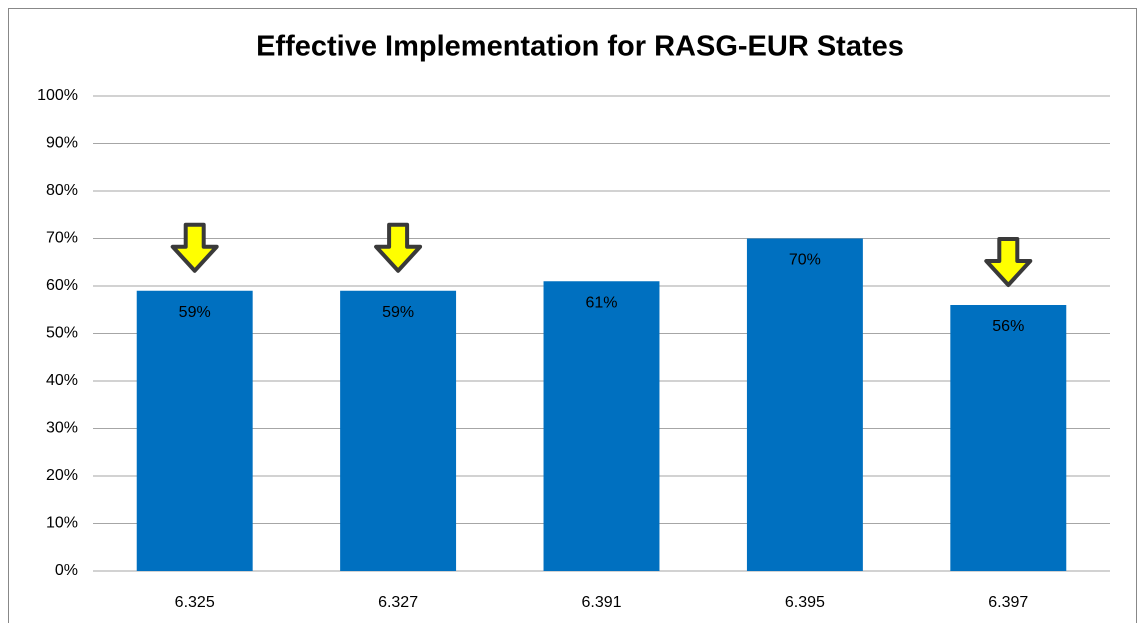 Image resolution: width=1138 pixels, height=623 pixels. Describe the element at coordinates (1008, 326) in the screenshot. I see `value-label: 56%` at that location.